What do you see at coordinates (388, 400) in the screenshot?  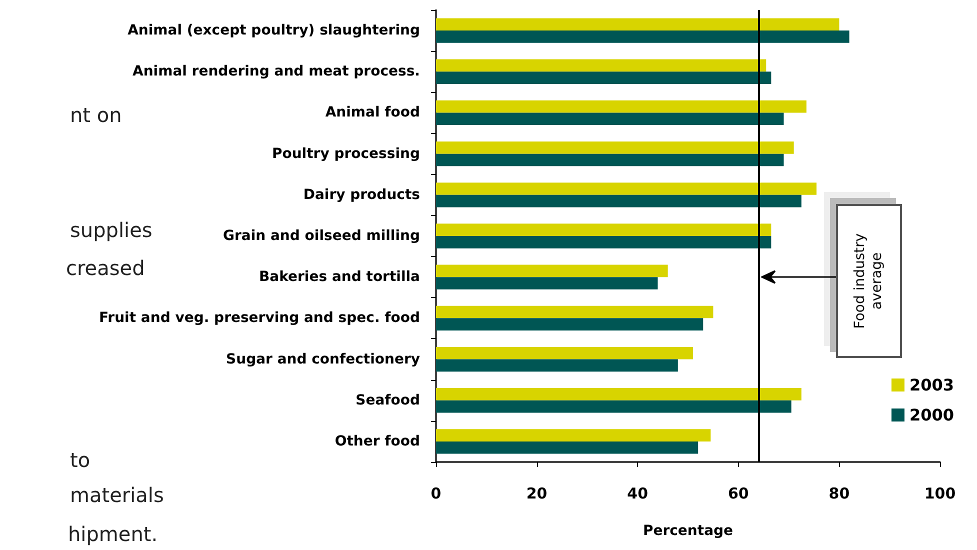 I see `y-tick-label: Seafood` at bounding box center [388, 400].